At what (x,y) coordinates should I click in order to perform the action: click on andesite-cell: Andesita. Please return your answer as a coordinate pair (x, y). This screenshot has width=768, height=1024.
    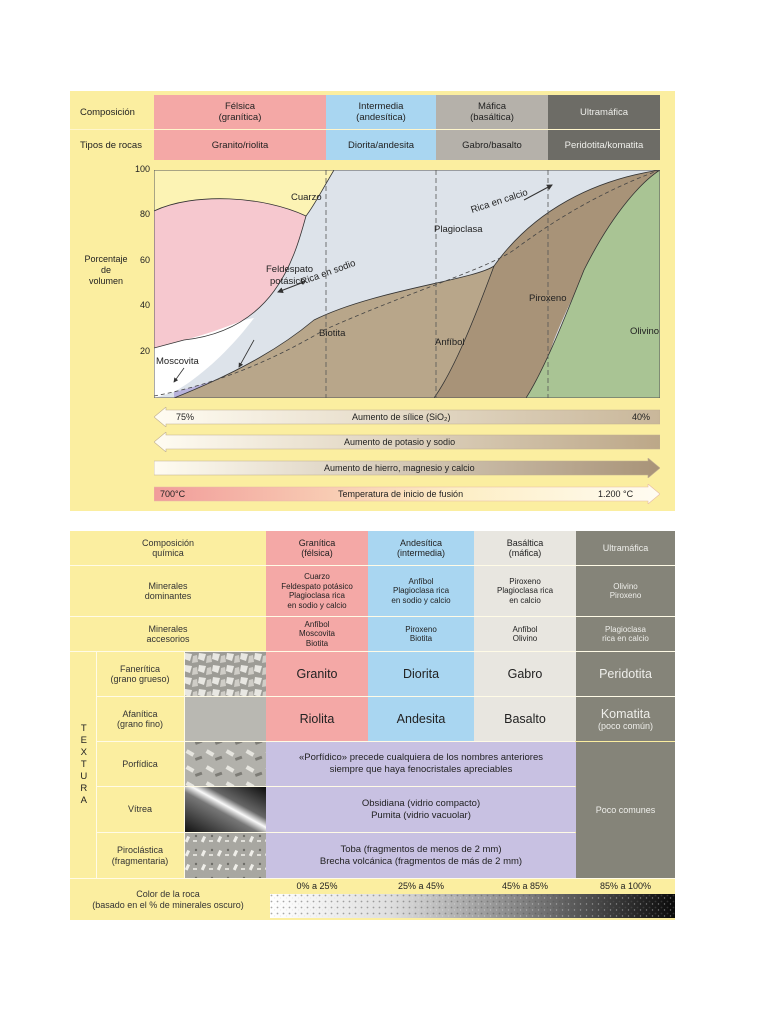
    Looking at the image, I should click on (421, 719).